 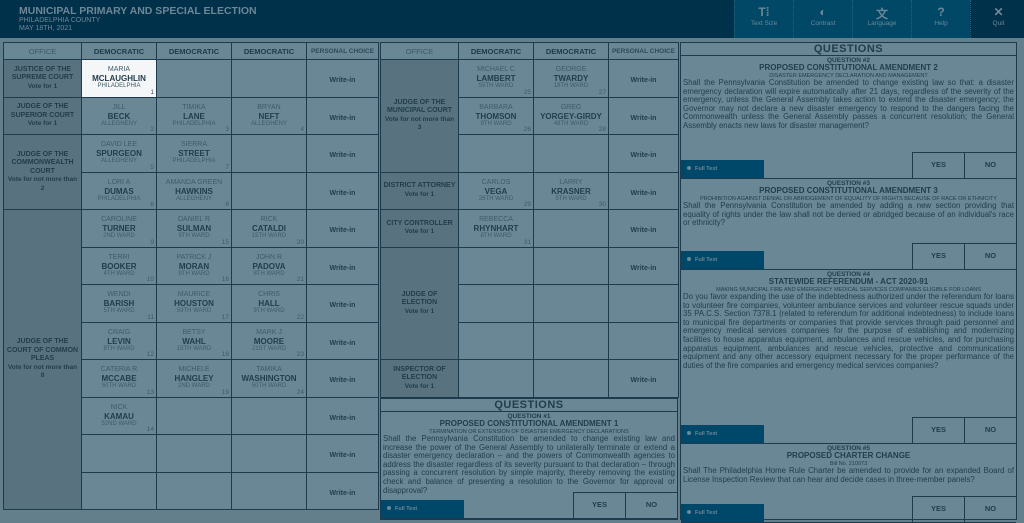 I want to click on candidate-last-name: DUMAS, so click(x=119, y=191).